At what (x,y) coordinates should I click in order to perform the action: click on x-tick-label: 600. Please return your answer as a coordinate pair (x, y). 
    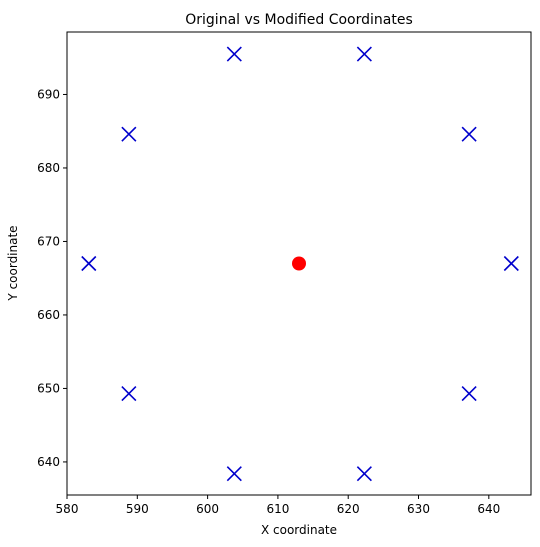
    Looking at the image, I should click on (207, 509).